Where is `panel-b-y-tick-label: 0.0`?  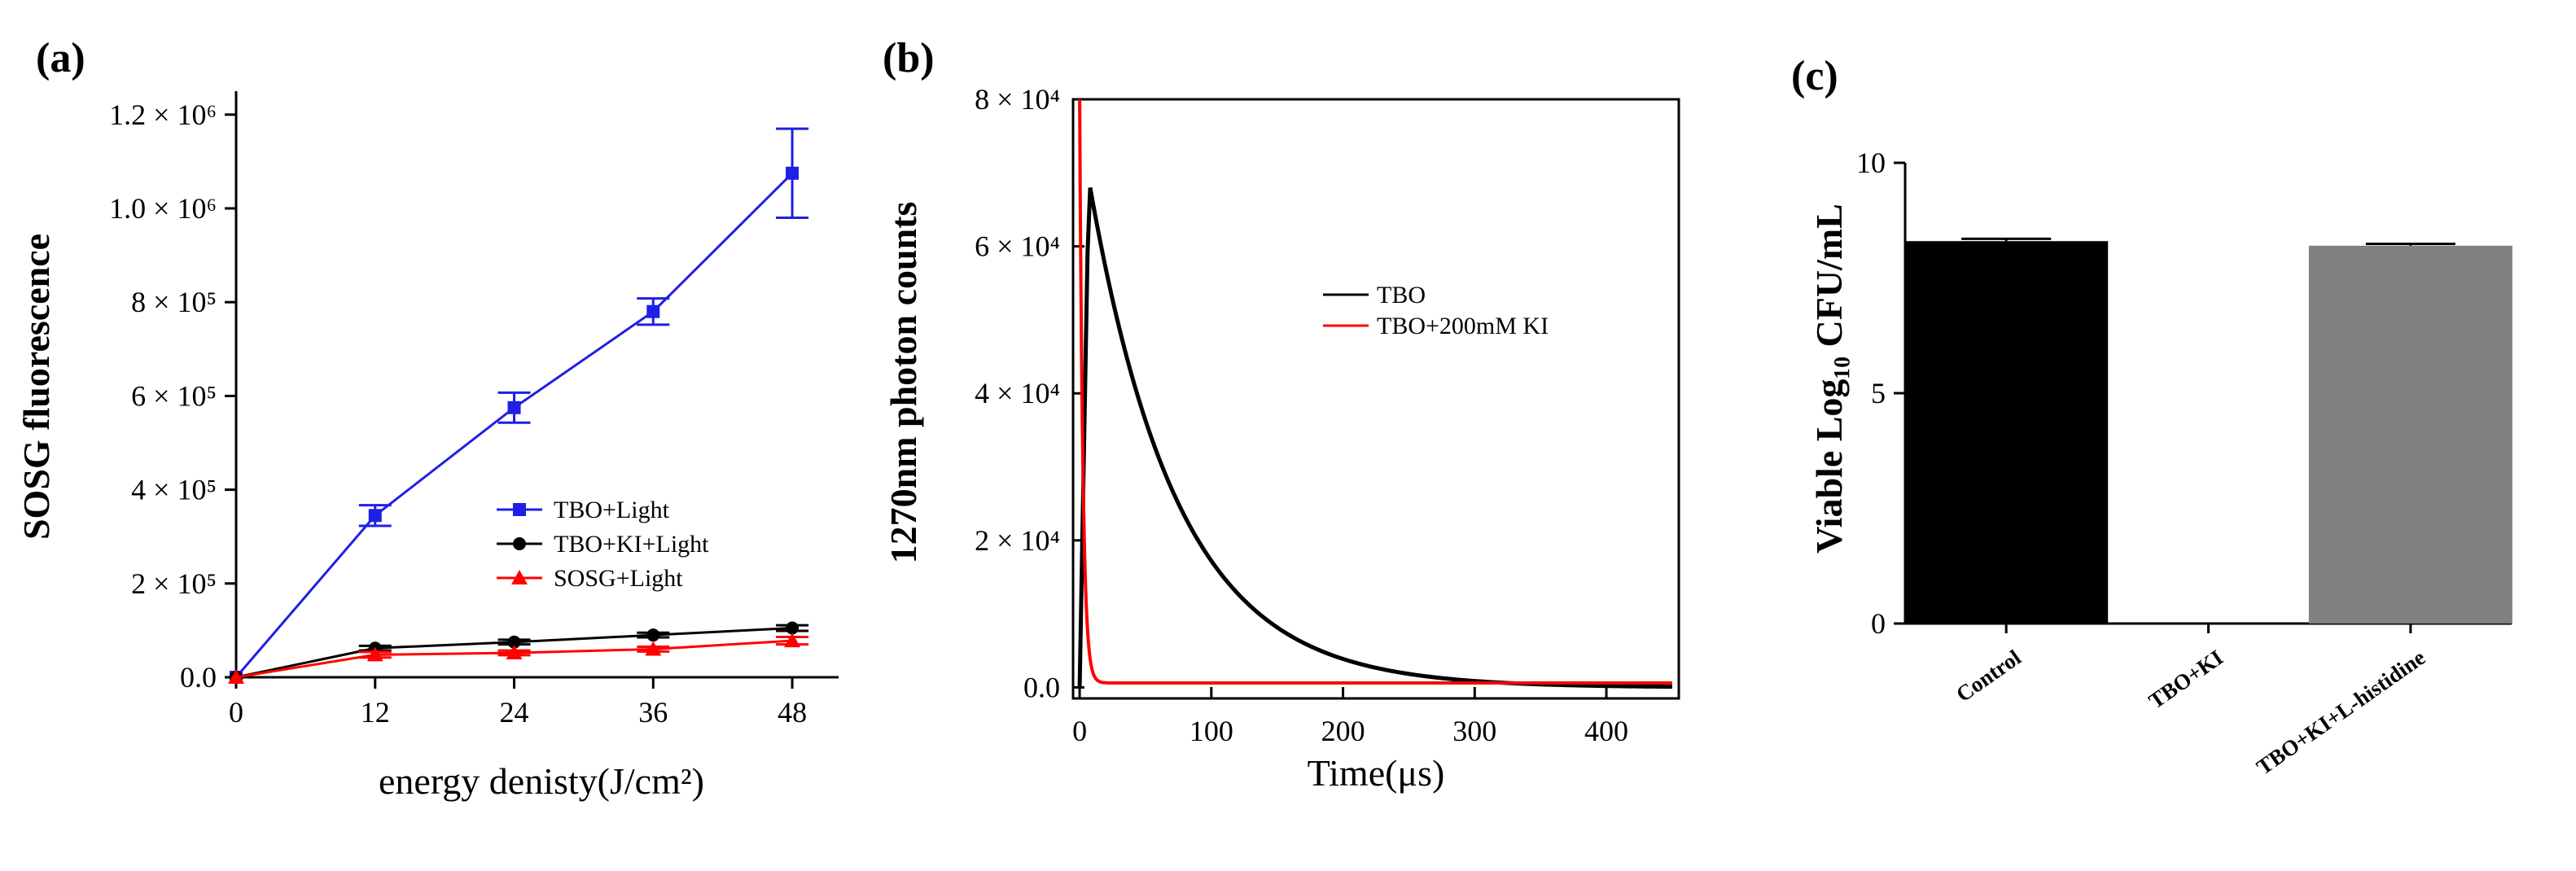 panel-b-y-tick-label: 0.0 is located at coordinates (1041, 687).